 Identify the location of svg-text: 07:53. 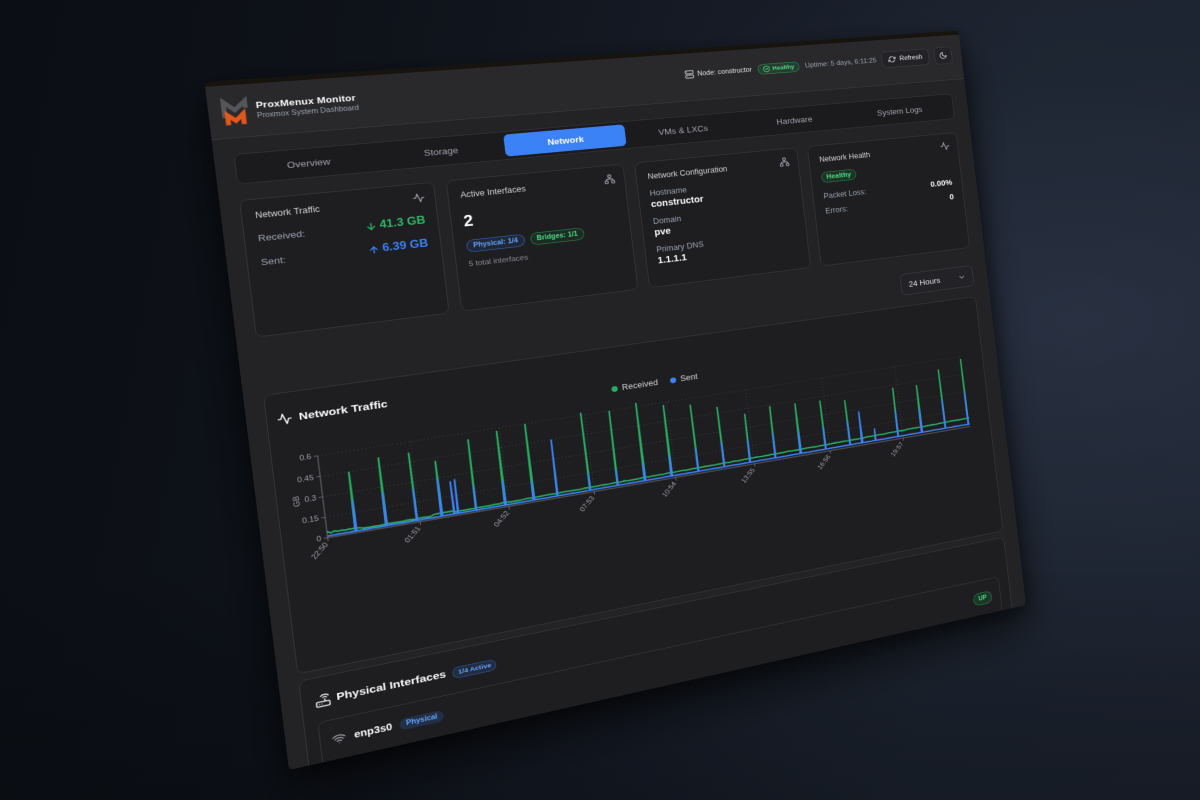
(586, 503).